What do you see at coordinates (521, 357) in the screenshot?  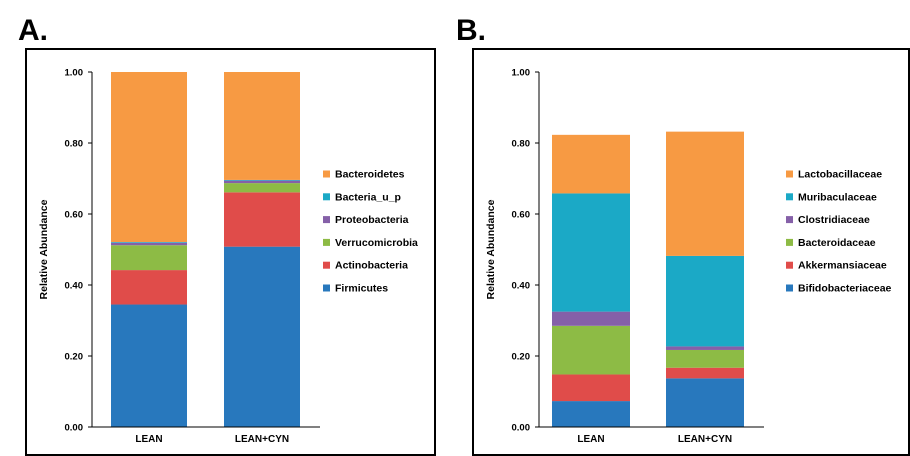 I see `y-tick-label-b: 0.20` at bounding box center [521, 357].